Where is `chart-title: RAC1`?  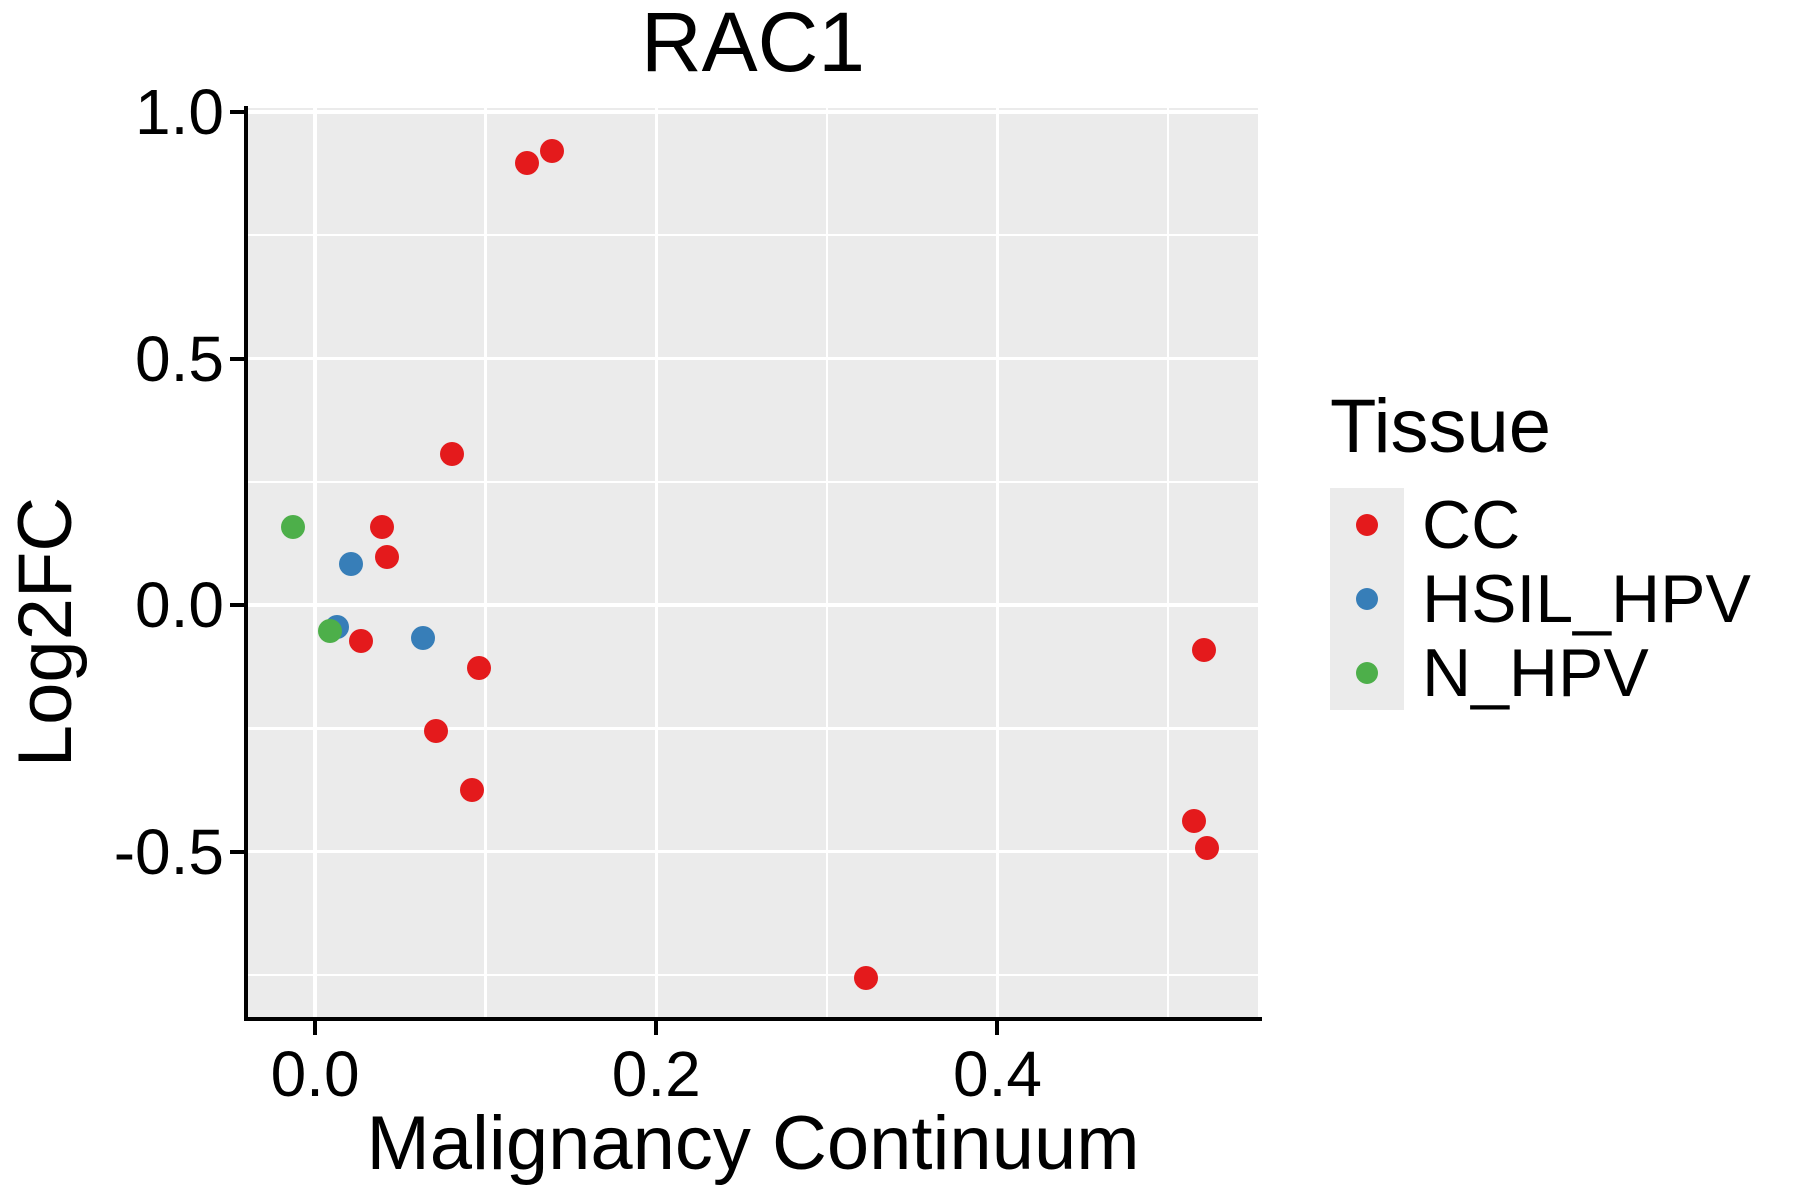
chart-title: RAC1 is located at coordinates (753, 44).